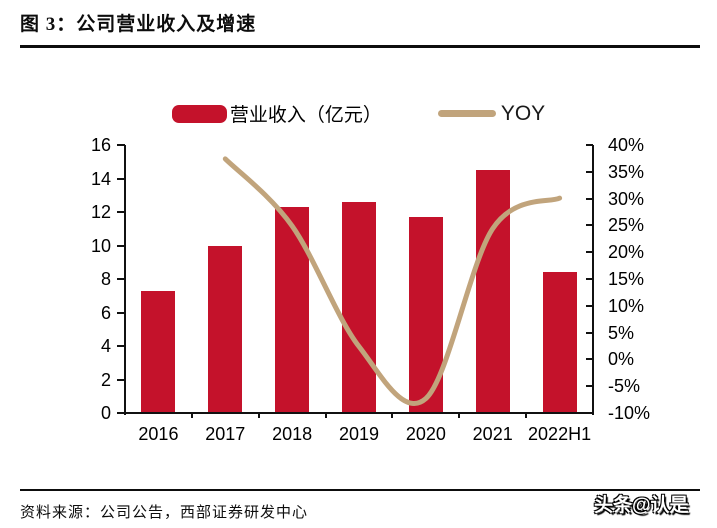 This screenshot has height=528, width=717. I want to click on legend-item-revenue: 营业收入（亿元）, so click(276, 113).